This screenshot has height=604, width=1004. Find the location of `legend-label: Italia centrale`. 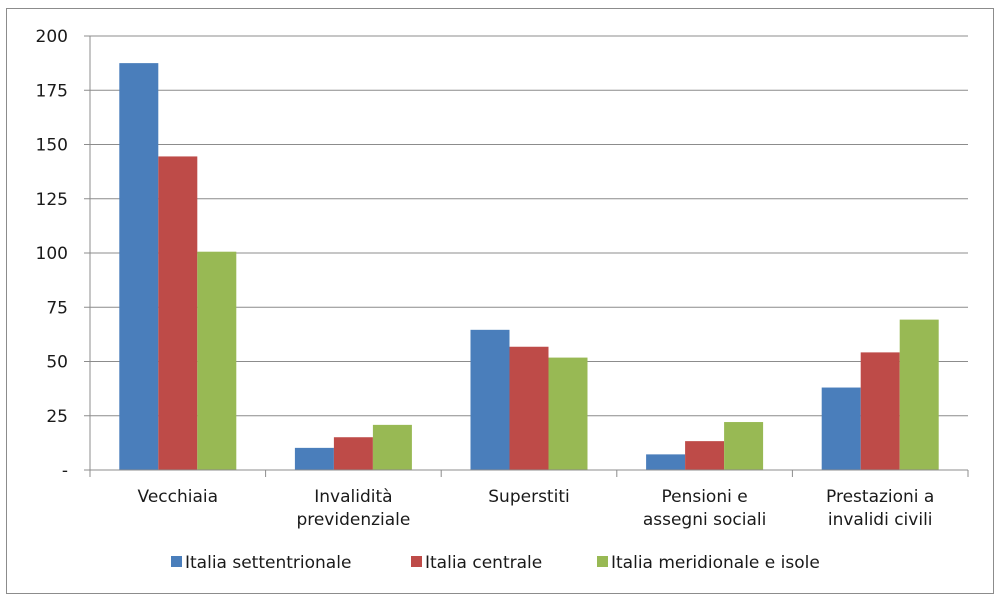

legend-label: Italia centrale is located at coordinates (483, 563).